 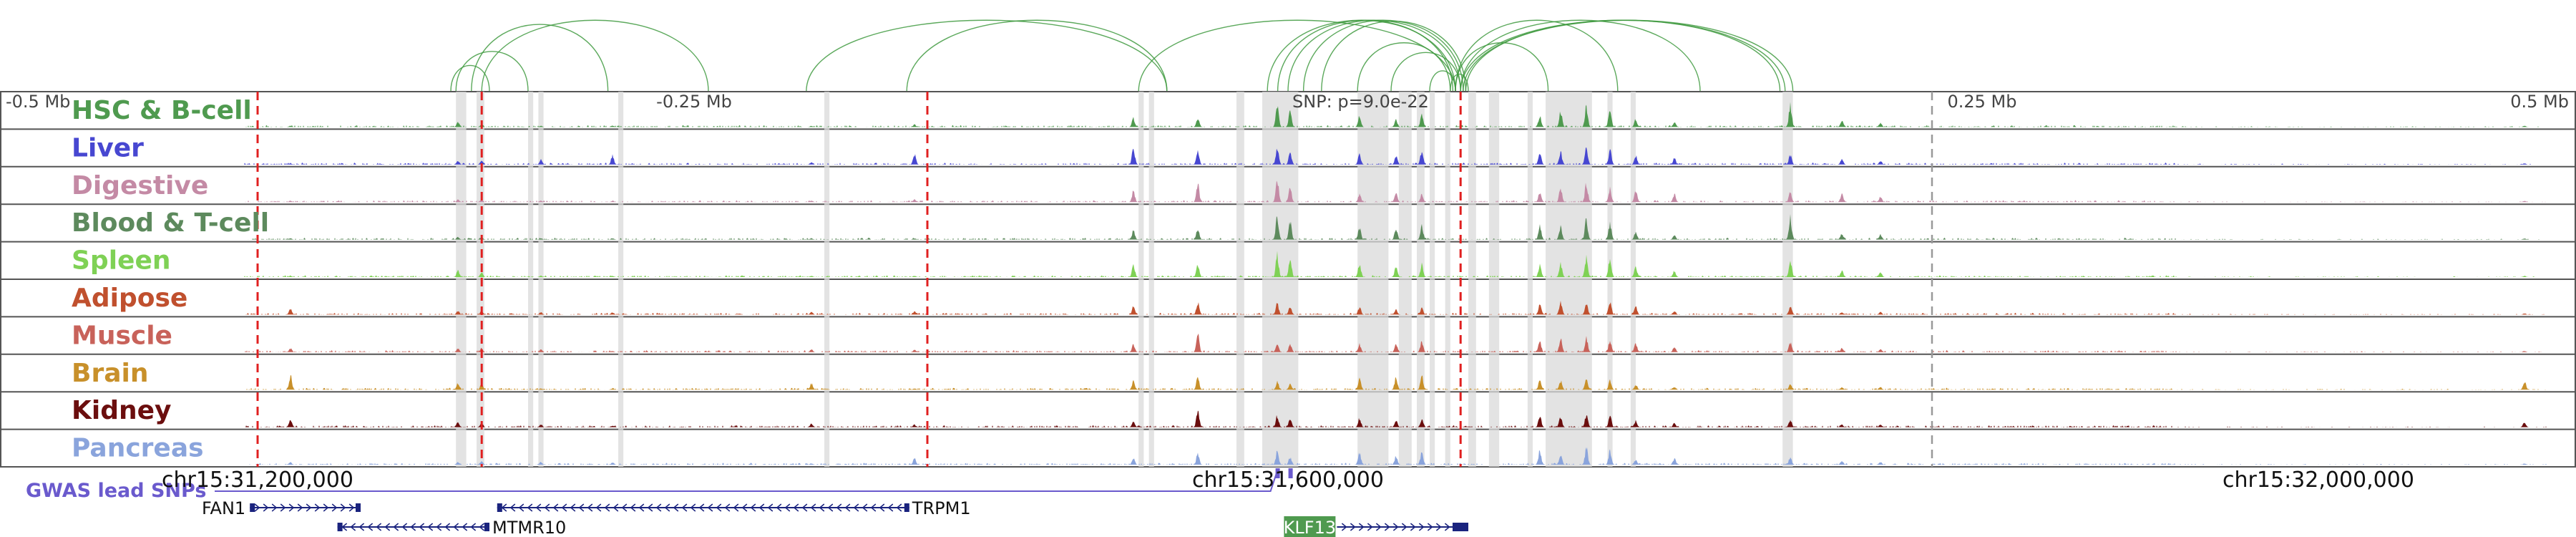 I want to click on track-label: Muscle, so click(x=122, y=335).